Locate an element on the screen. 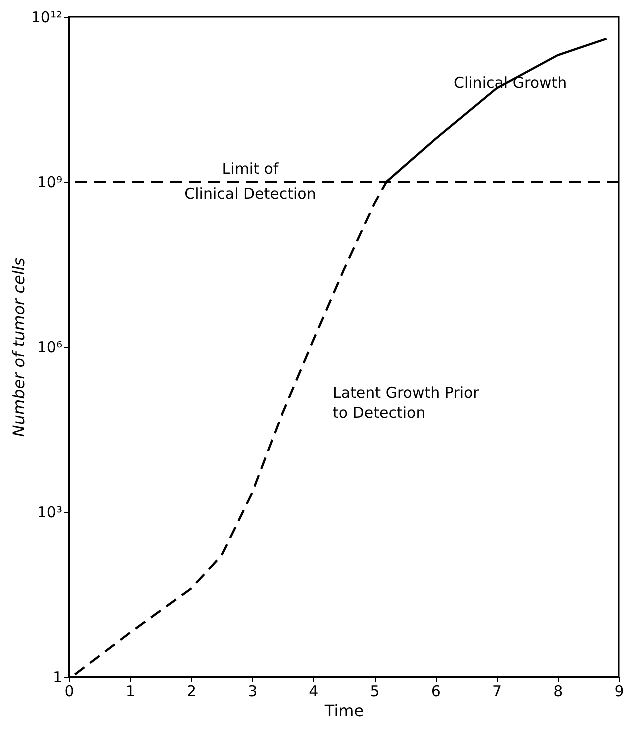 The width and height of the screenshot is (634, 729). x-tick-label: 8 is located at coordinates (559, 691).